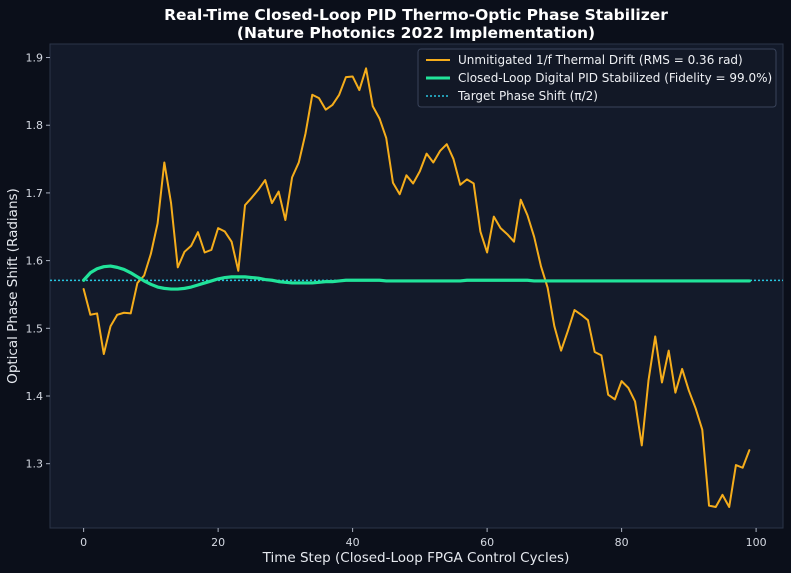 This screenshot has width=791, height=573. What do you see at coordinates (622, 542) in the screenshot?
I see `x-tick-label: 80` at bounding box center [622, 542].